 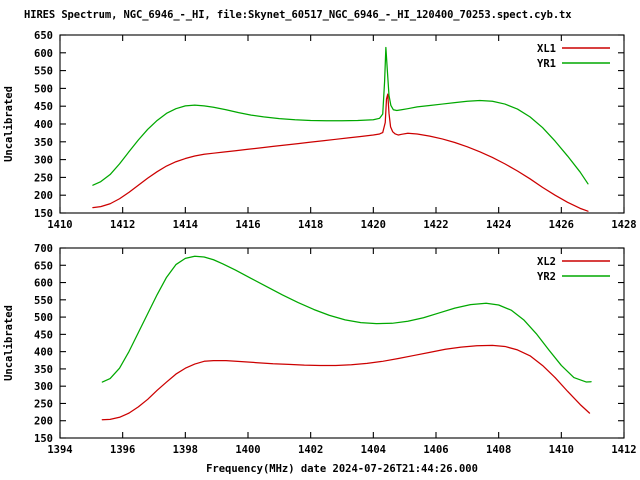 I want to click on legend-label-yr2: YR2, so click(x=546, y=277).